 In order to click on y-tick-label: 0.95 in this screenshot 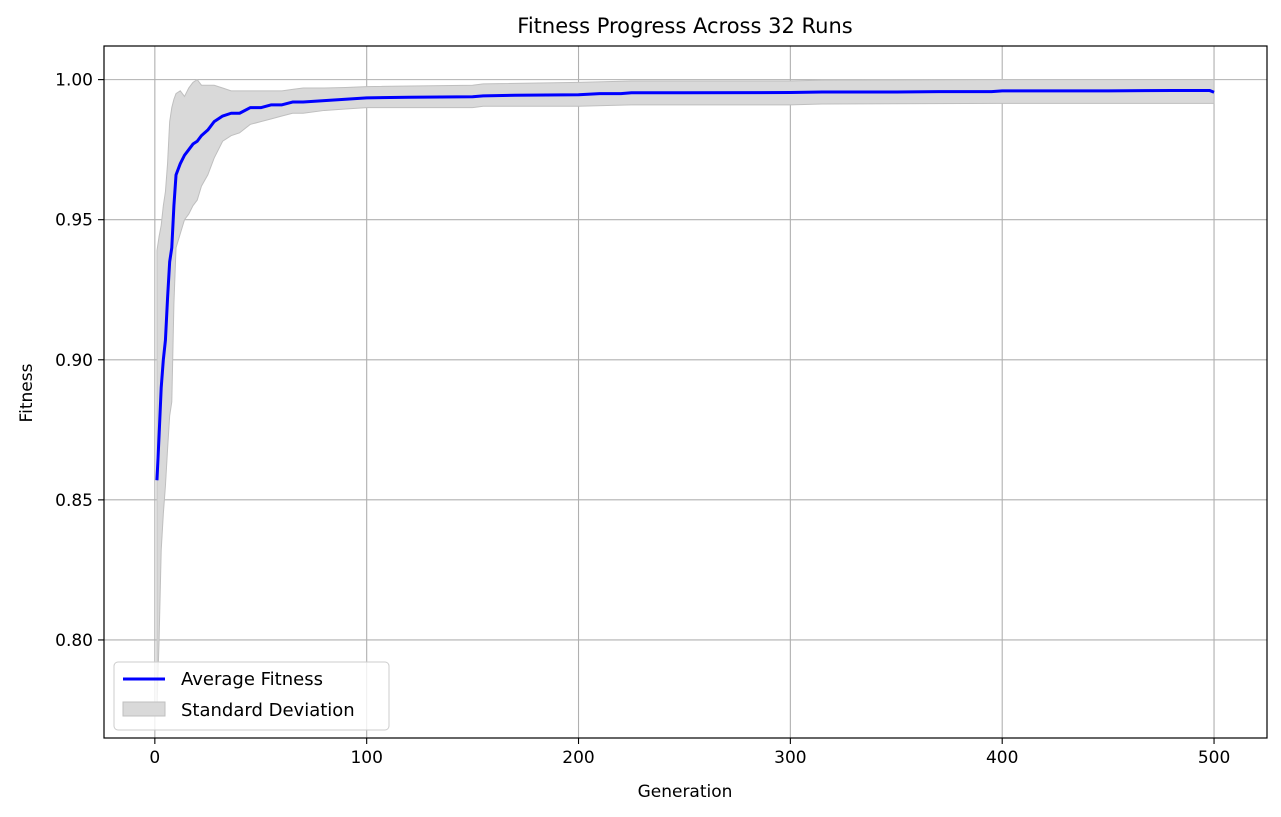, I will do `click(74, 221)`.